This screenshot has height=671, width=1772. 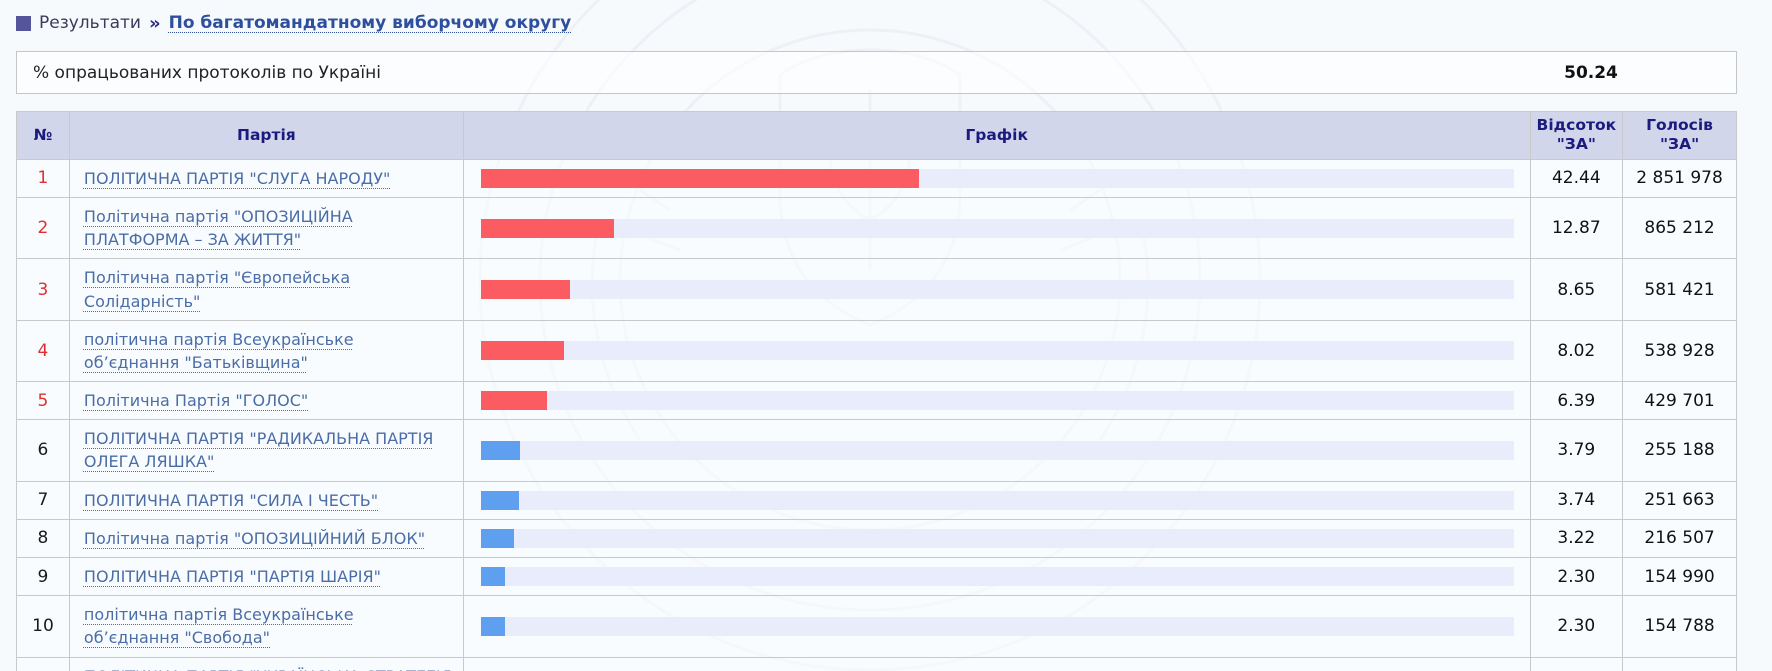 What do you see at coordinates (1679, 289) in the screenshot?
I see `votes-cell: 581 421` at bounding box center [1679, 289].